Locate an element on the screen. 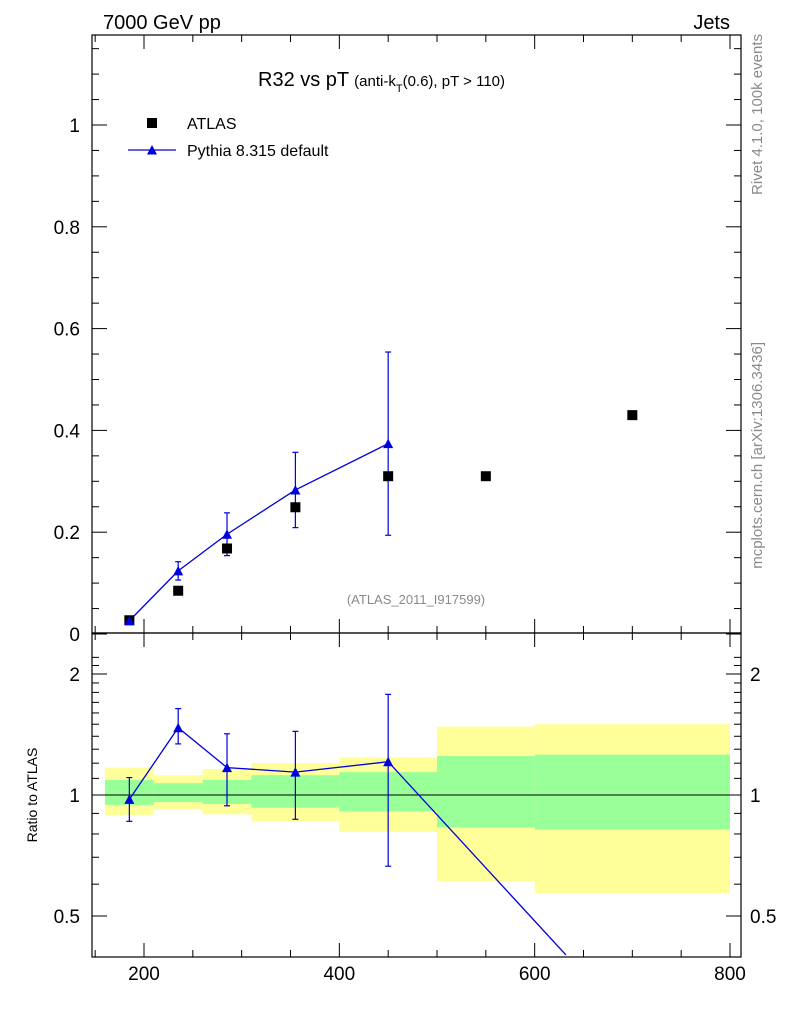 This screenshot has height=1024, width=786. ratio-y-tick-label-left: 2 is located at coordinates (74, 675).